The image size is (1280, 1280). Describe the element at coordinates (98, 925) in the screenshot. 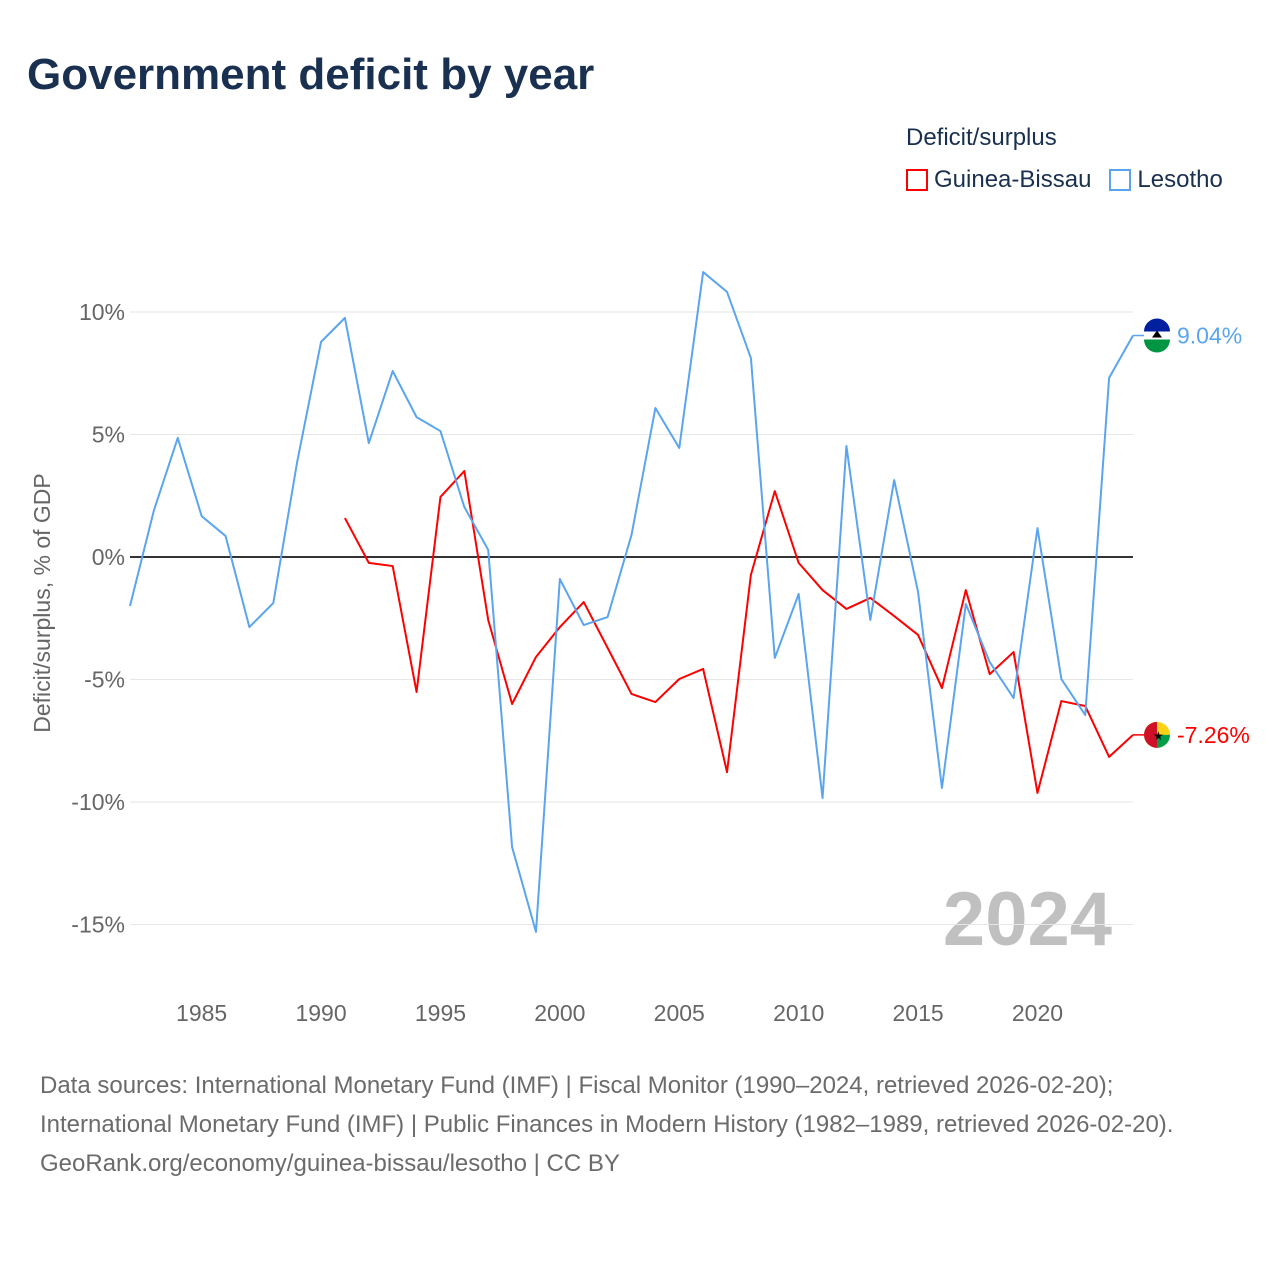

I see `y-tick-label: -15%` at that location.